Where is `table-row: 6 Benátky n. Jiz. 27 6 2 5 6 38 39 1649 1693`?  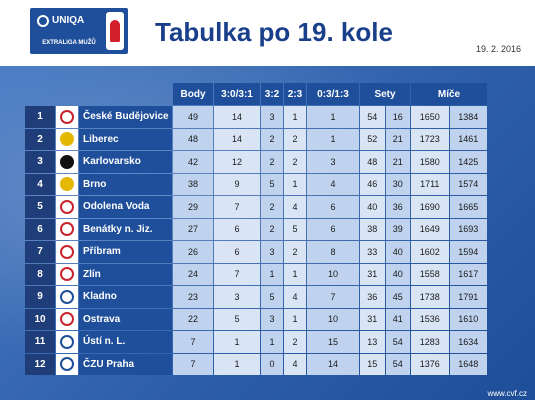 table-row: 6 Benátky n. Jiz. 27 6 2 5 6 38 39 1649 1693 is located at coordinates (256, 229).